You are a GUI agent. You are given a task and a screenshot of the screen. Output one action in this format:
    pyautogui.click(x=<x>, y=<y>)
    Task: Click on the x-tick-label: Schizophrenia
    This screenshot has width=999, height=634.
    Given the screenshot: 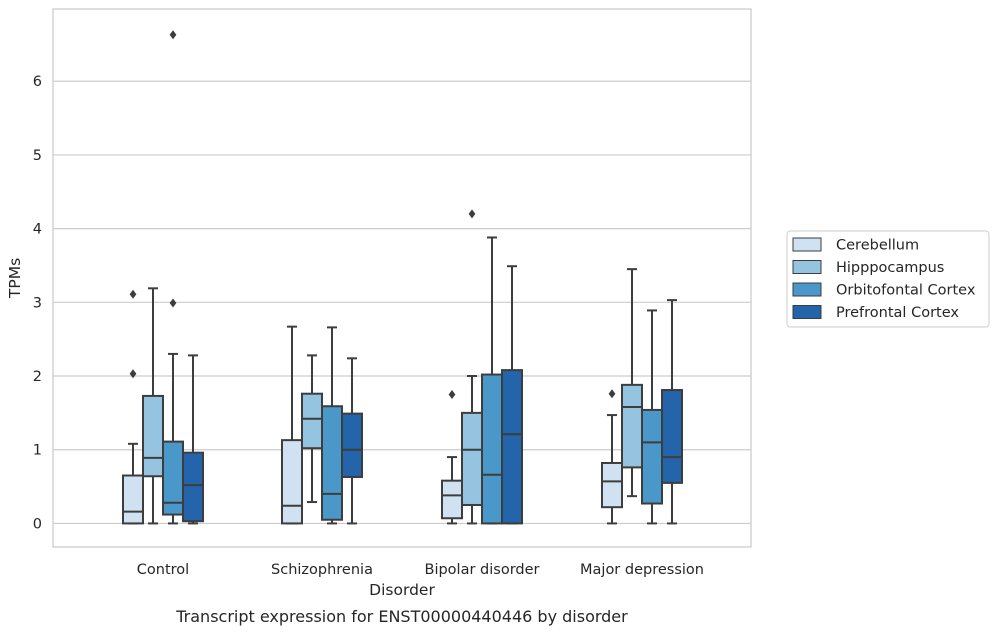 What is the action you would take?
    pyautogui.click(x=322, y=570)
    